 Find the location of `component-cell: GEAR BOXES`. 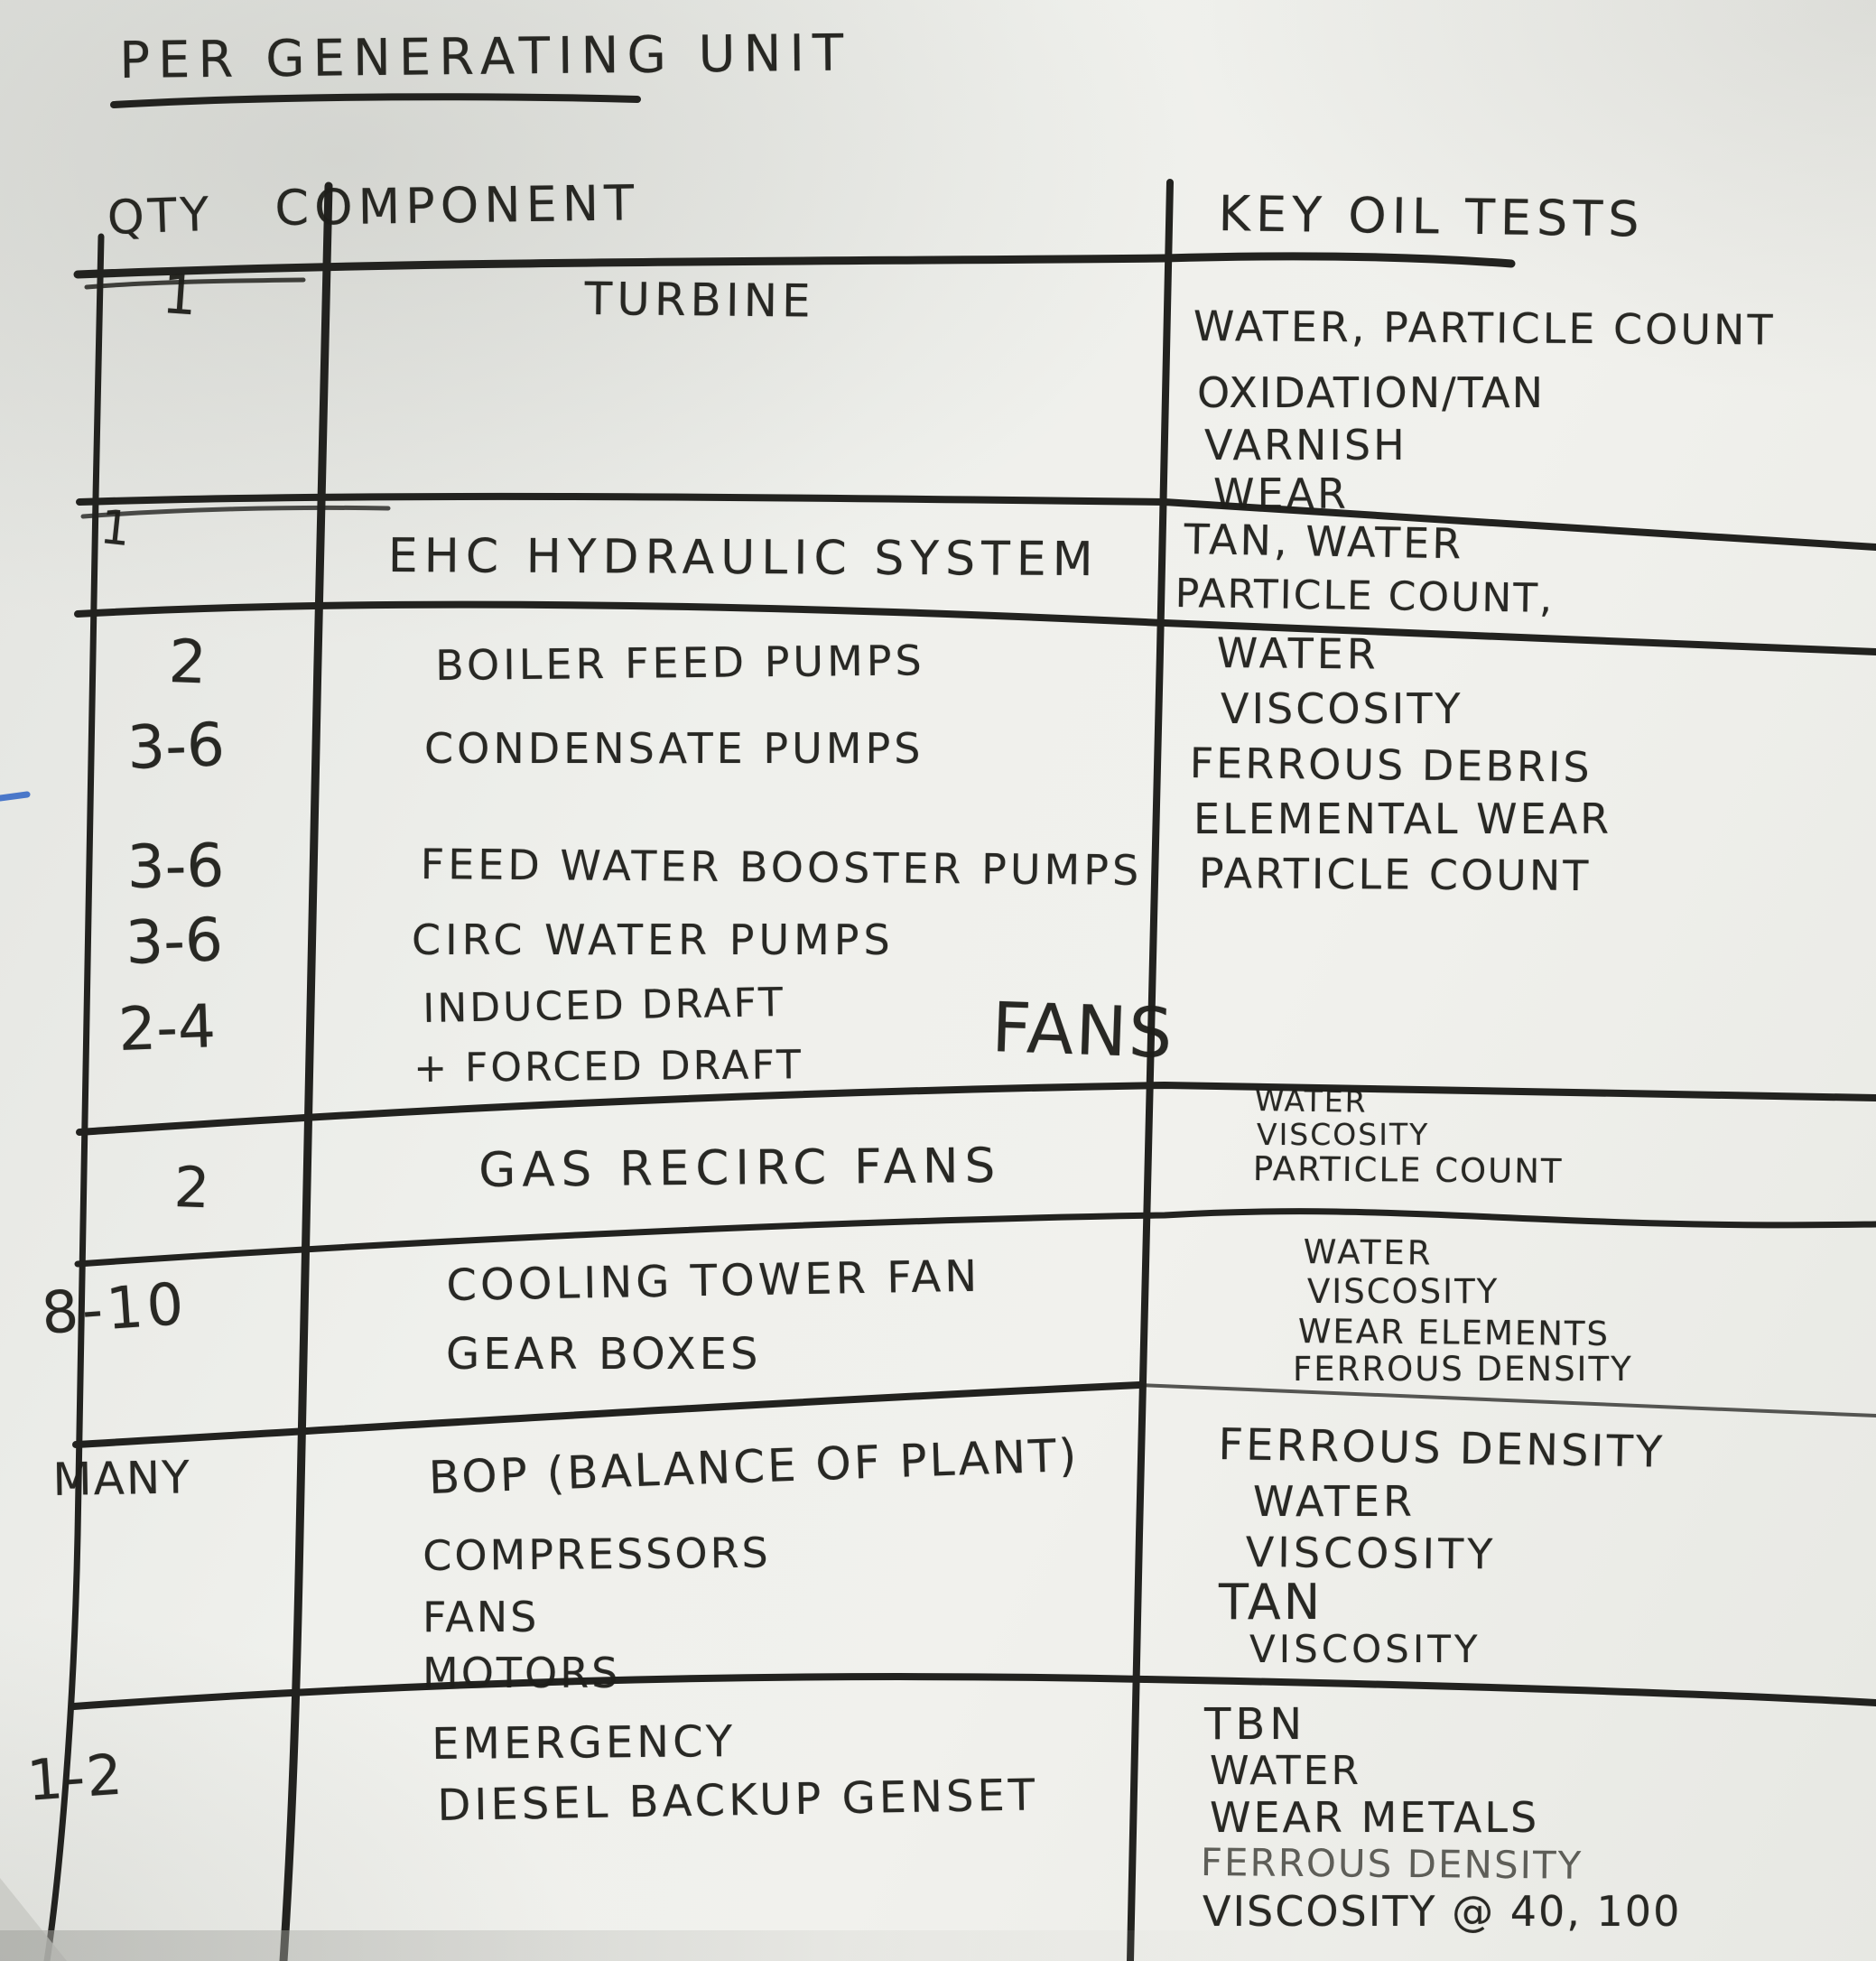

component-cell: GEAR BOXES is located at coordinates (604, 1354).